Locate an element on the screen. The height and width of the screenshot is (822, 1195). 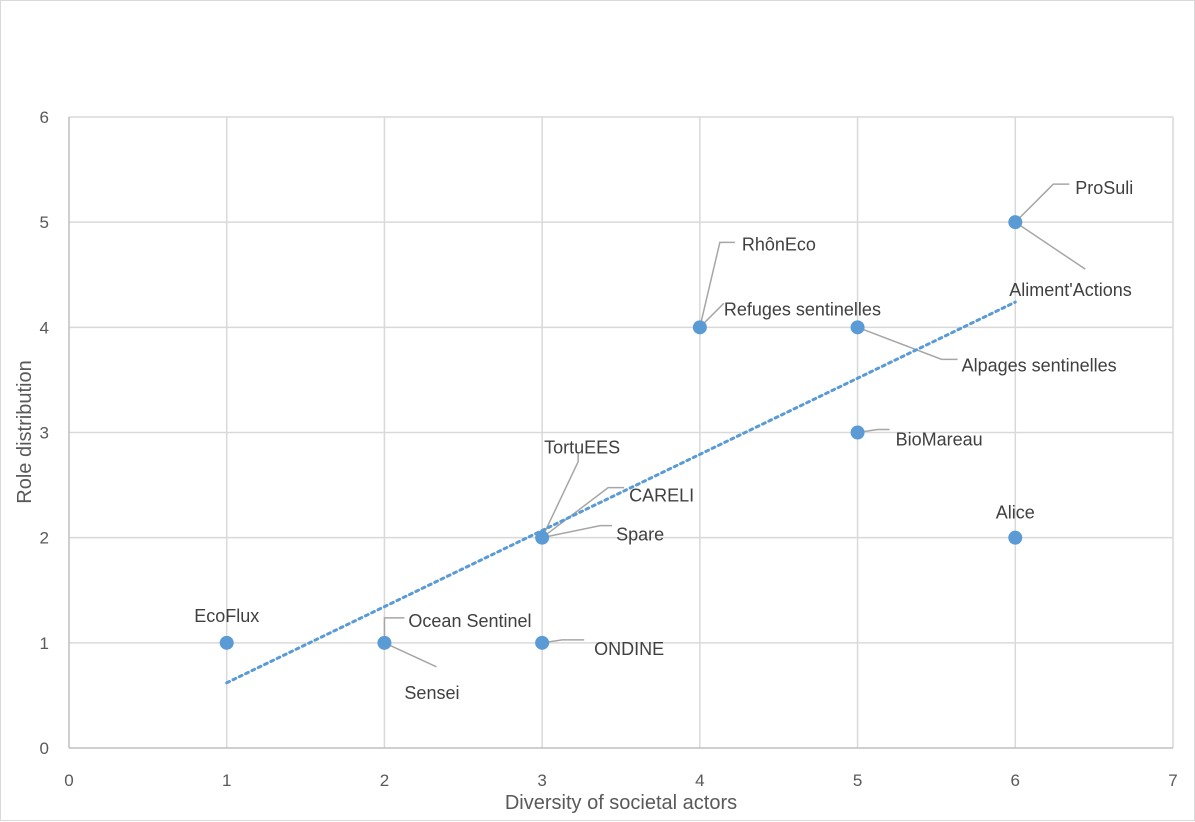
x-tick-label: 0 is located at coordinates (68, 780).